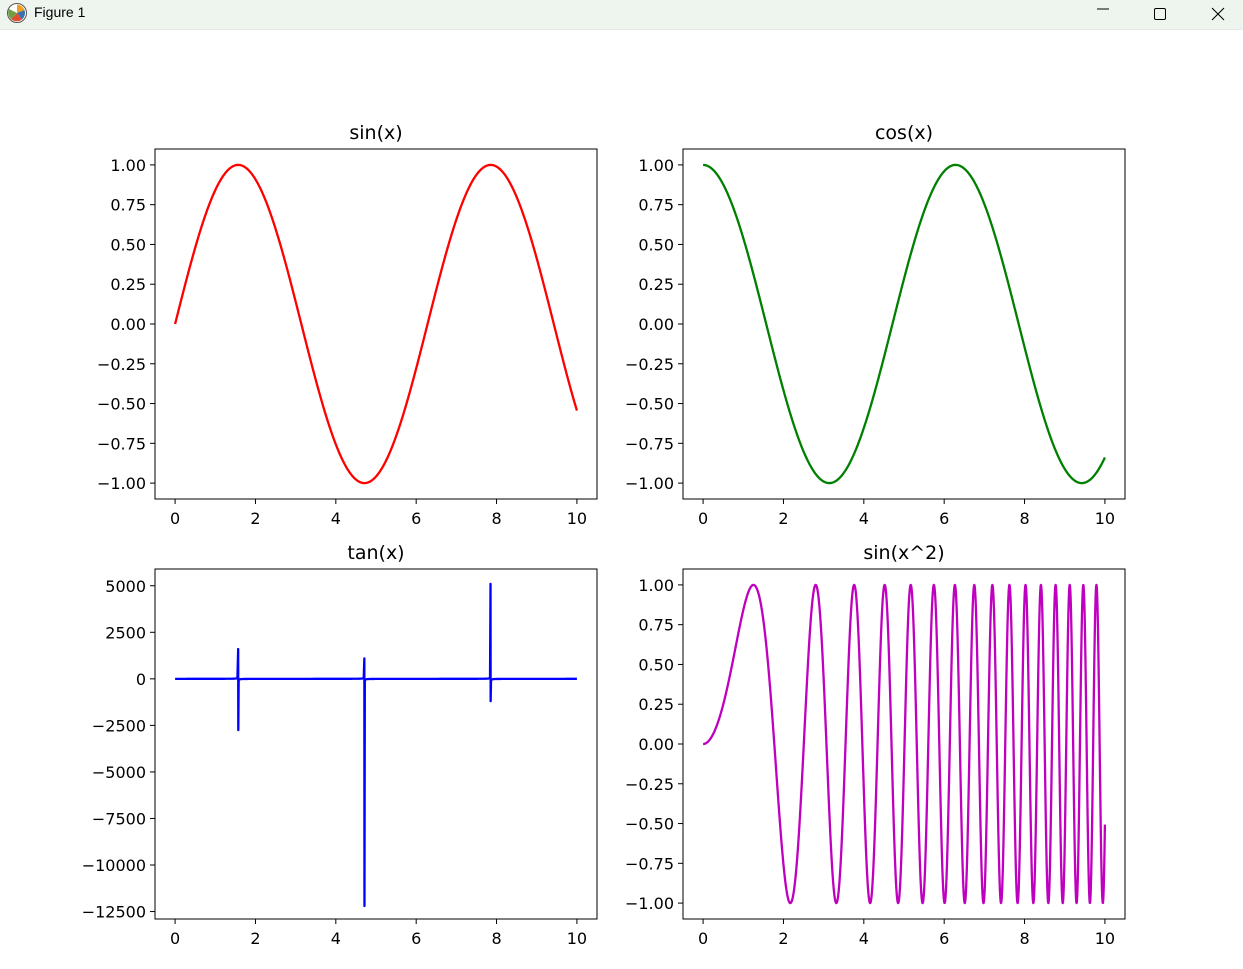 The width and height of the screenshot is (1243, 969). Describe the element at coordinates (60, 12) in the screenshot. I see `window-title: Figure 1` at that location.